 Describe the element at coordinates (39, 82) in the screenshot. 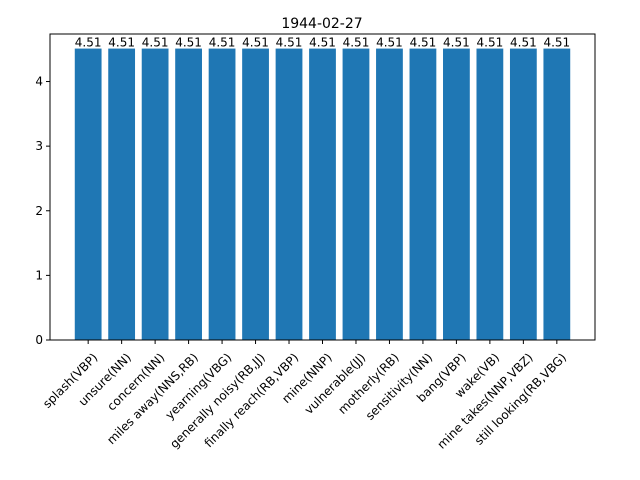

I see `y-tick-label: 4` at that location.